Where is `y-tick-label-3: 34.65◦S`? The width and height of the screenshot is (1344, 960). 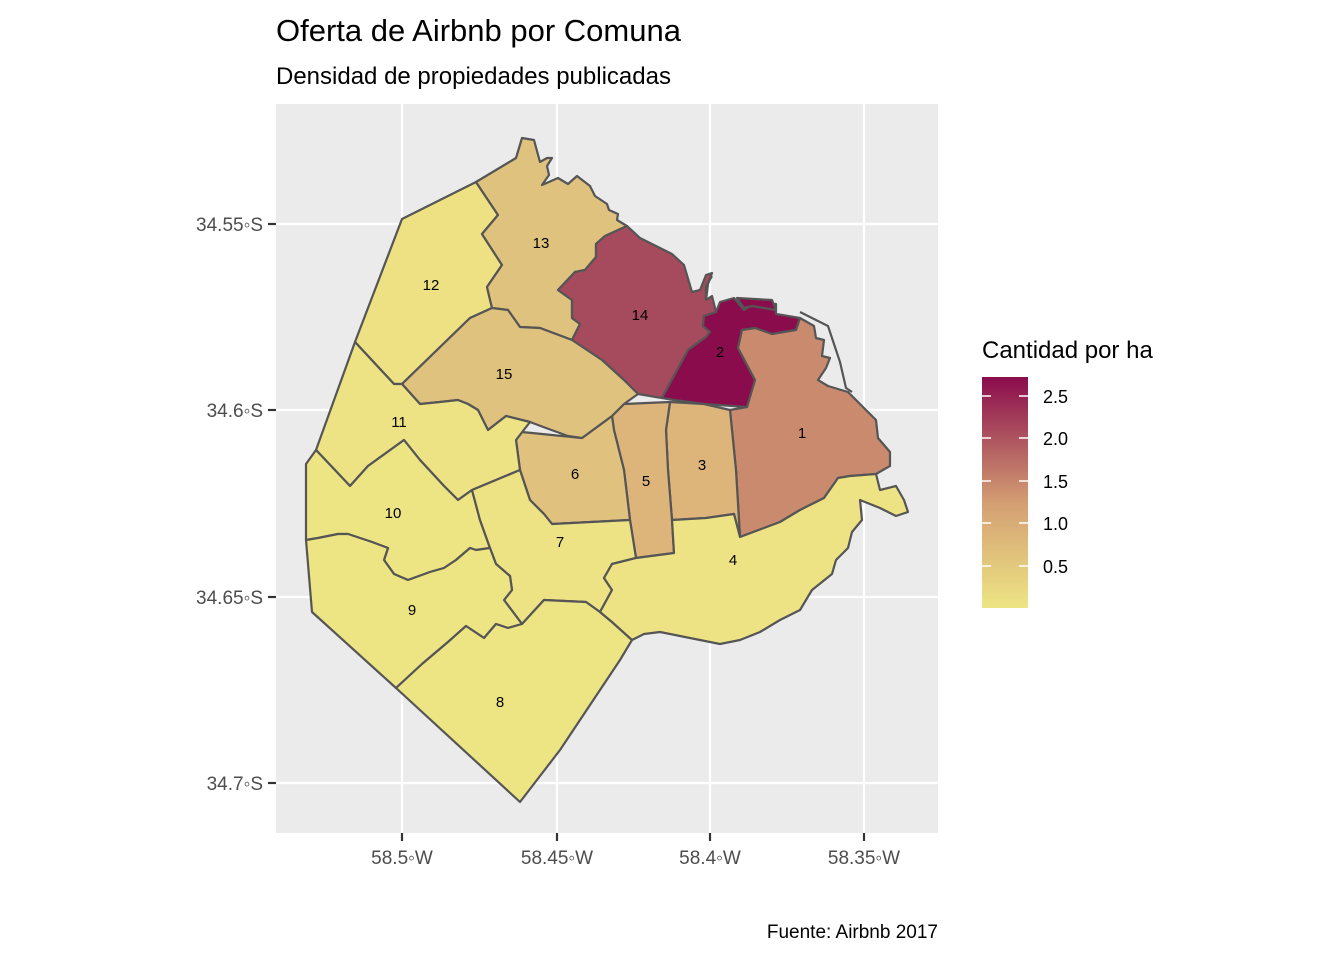 y-tick-label-3: 34.65◦S is located at coordinates (229, 598).